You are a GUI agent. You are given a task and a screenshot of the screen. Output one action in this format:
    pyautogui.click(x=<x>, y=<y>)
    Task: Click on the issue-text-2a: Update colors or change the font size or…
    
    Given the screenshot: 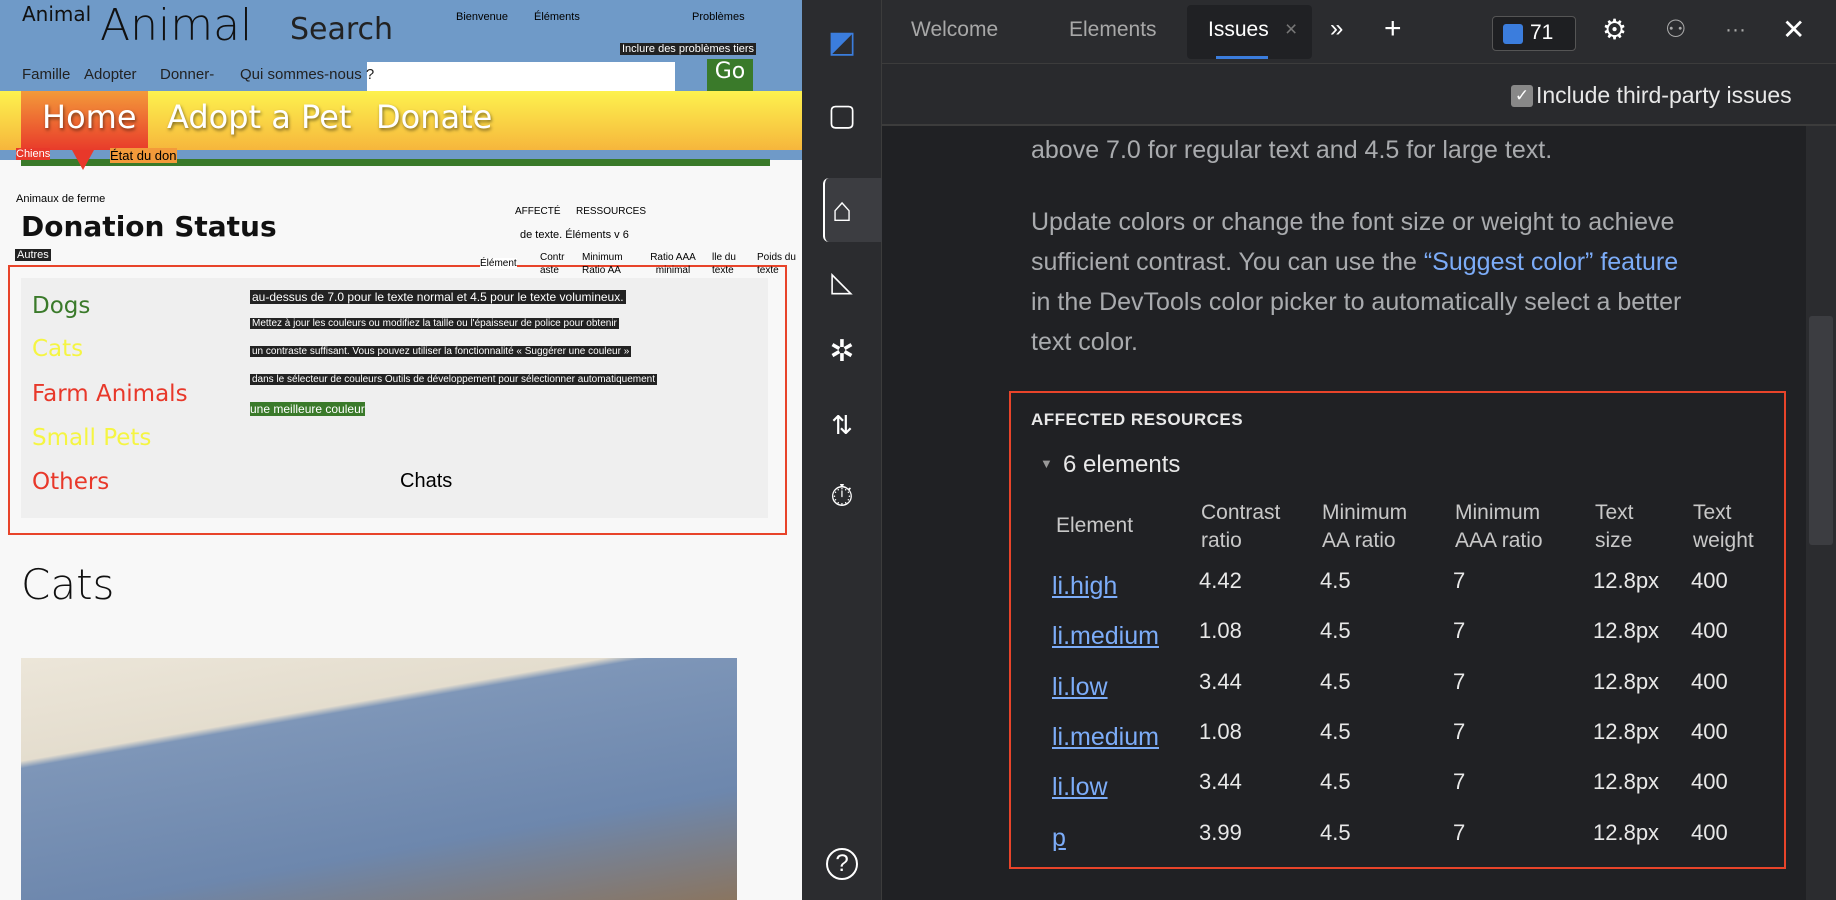 What is the action you would take?
    pyautogui.click(x=1353, y=222)
    